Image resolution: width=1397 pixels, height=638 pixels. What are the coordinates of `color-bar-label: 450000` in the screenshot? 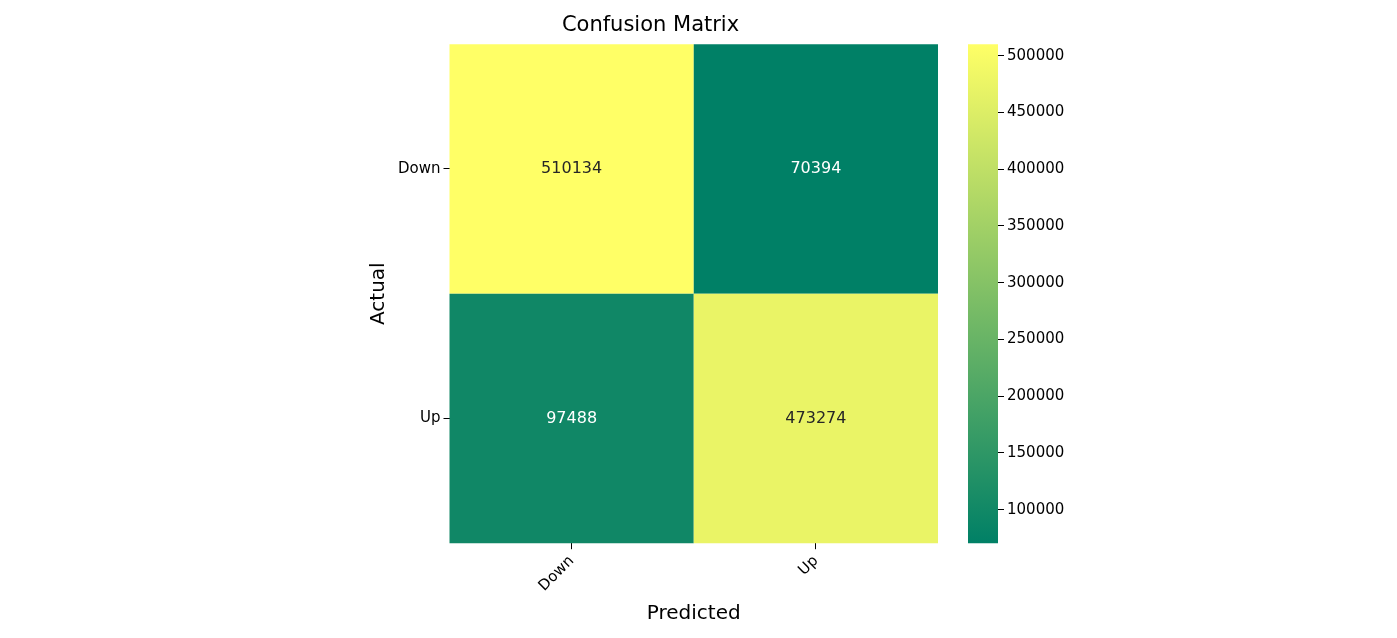 It's located at (1036, 111).